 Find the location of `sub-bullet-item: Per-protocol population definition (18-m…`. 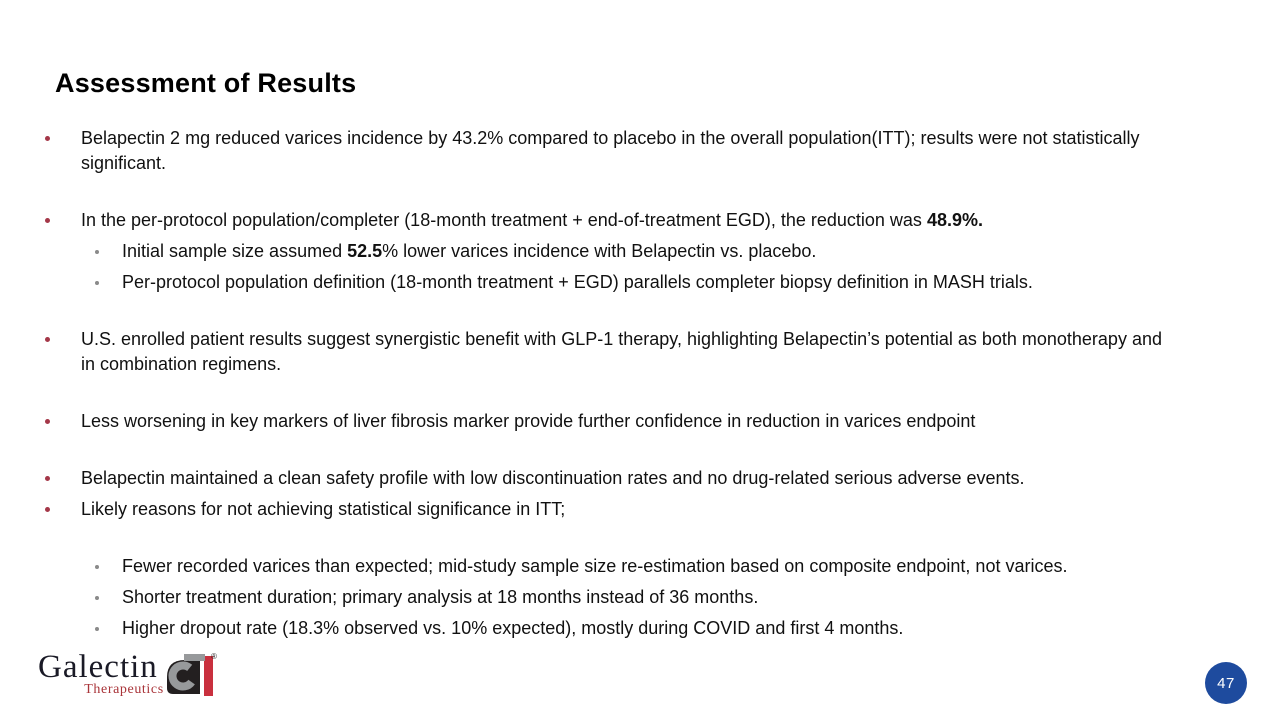

sub-bullet-item: Per-protocol population definition (18-m… is located at coordinates (631, 282).